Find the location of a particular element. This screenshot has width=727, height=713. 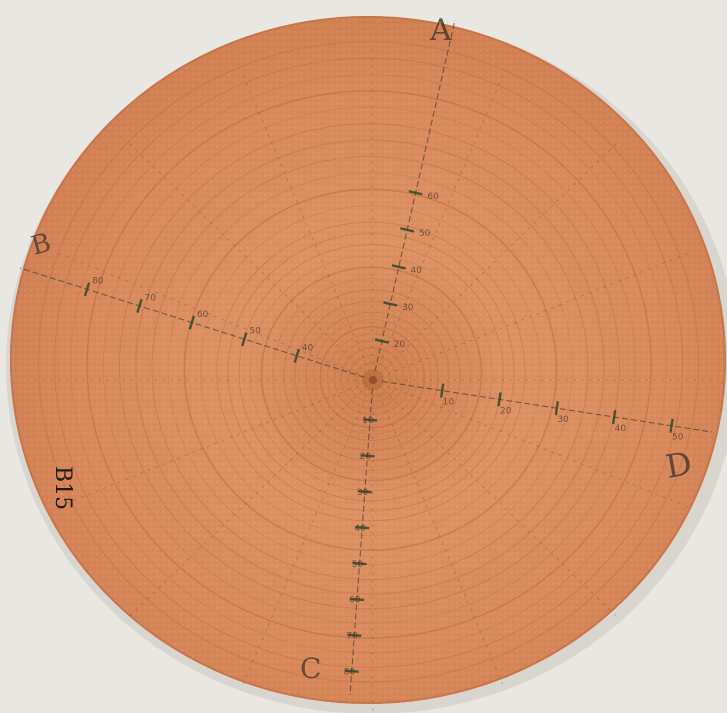

radius-line-a is located at coordinates (414, 200).